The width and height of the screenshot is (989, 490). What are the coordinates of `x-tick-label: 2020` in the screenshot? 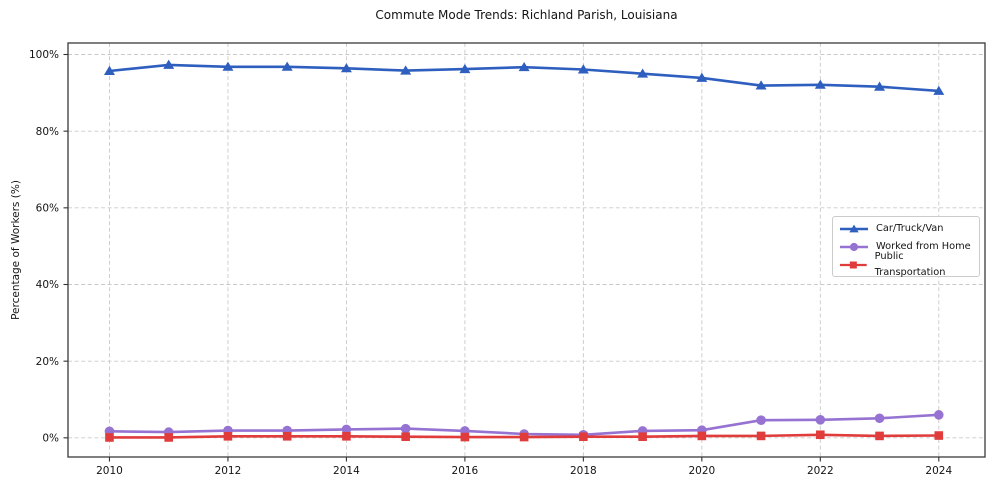 It's located at (701, 471).